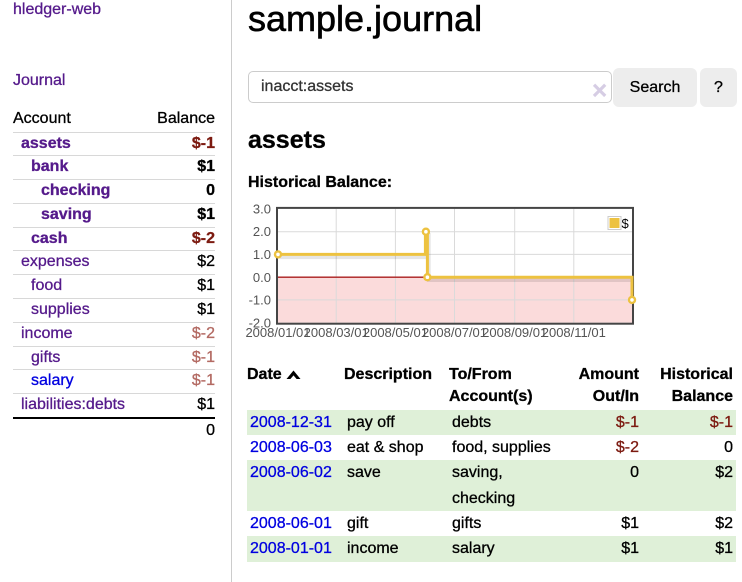 This screenshot has width=742, height=582. Describe the element at coordinates (262, 231) in the screenshot. I see `svg-text: 2.0` at that location.